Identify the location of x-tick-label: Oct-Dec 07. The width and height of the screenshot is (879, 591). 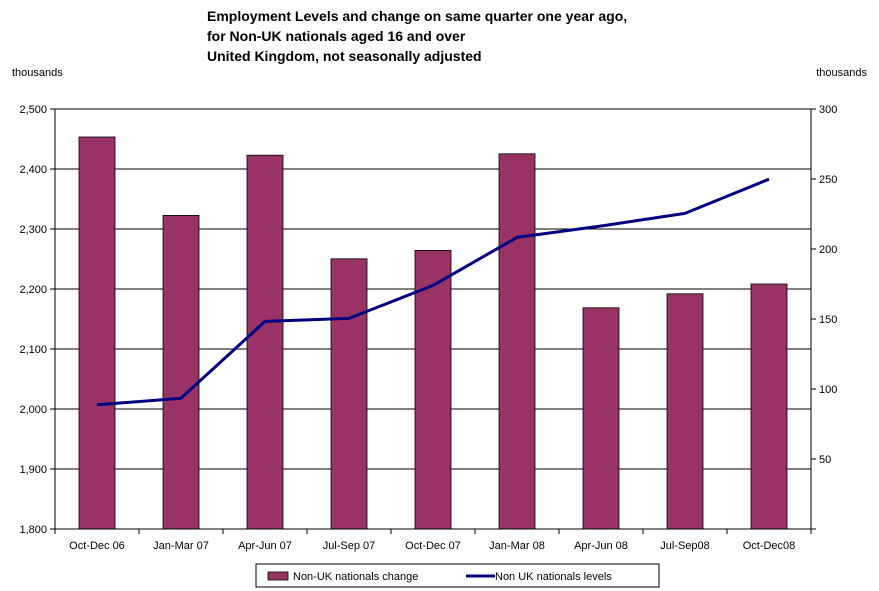
(433, 546).